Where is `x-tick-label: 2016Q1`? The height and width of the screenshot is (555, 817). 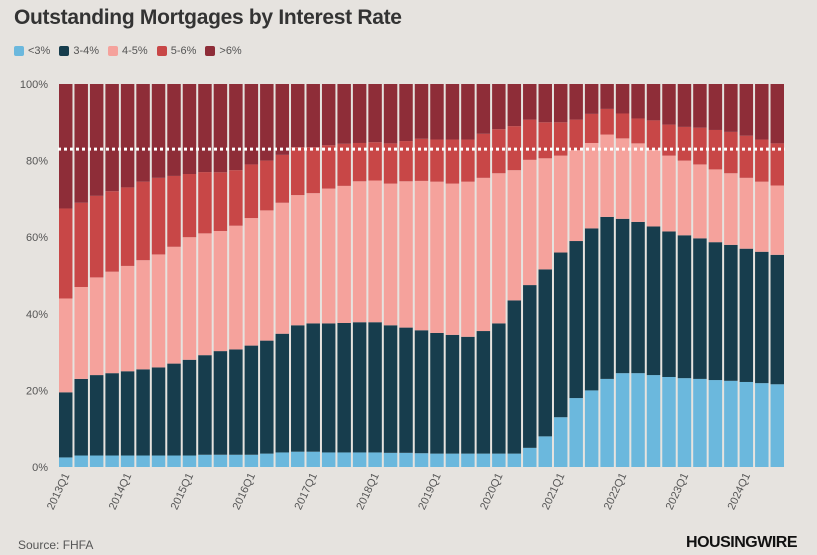
x-tick-label: 2016Q1 is located at coordinates (244, 491).